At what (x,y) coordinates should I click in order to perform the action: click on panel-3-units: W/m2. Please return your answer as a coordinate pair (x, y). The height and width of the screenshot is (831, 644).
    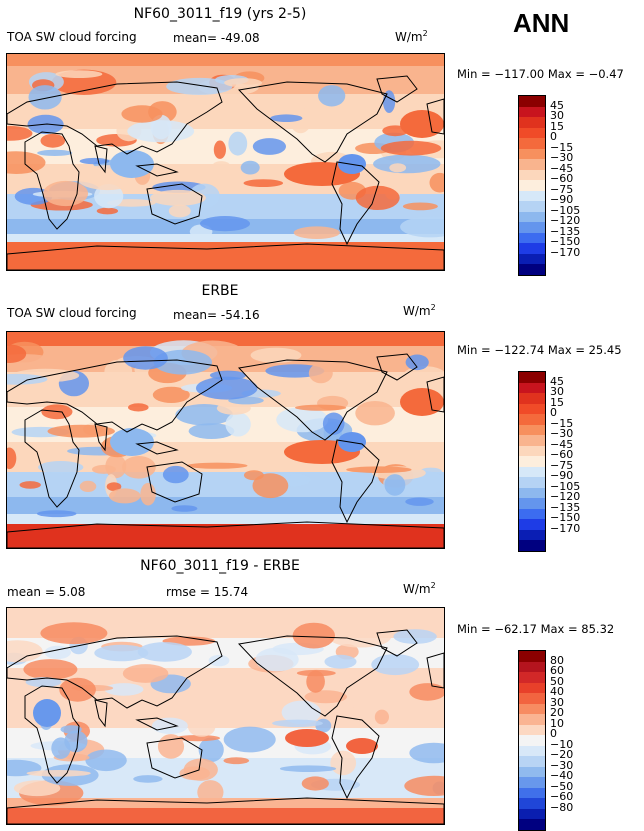
    Looking at the image, I should click on (419, 588).